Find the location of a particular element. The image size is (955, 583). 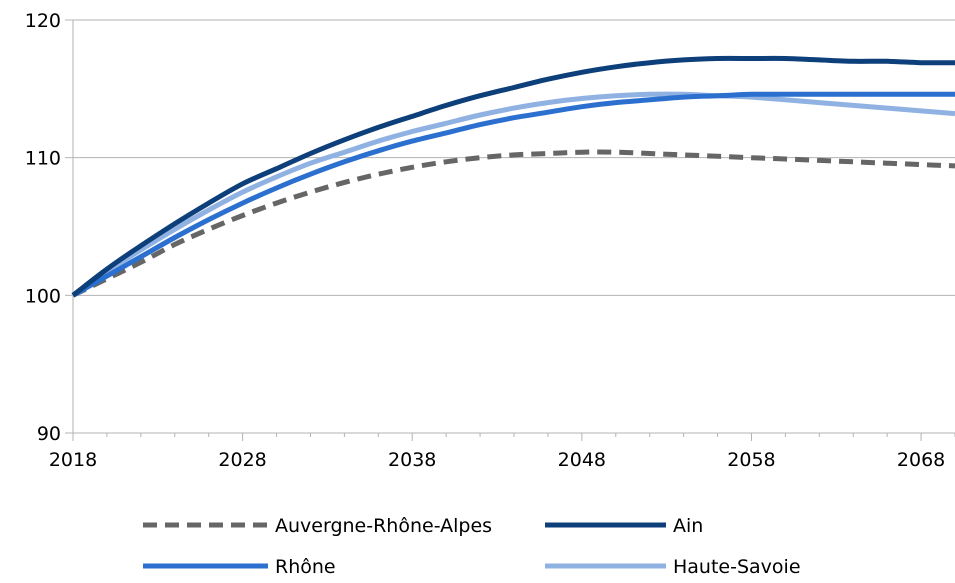

legend-label-rhone: Rhône is located at coordinates (305, 567).